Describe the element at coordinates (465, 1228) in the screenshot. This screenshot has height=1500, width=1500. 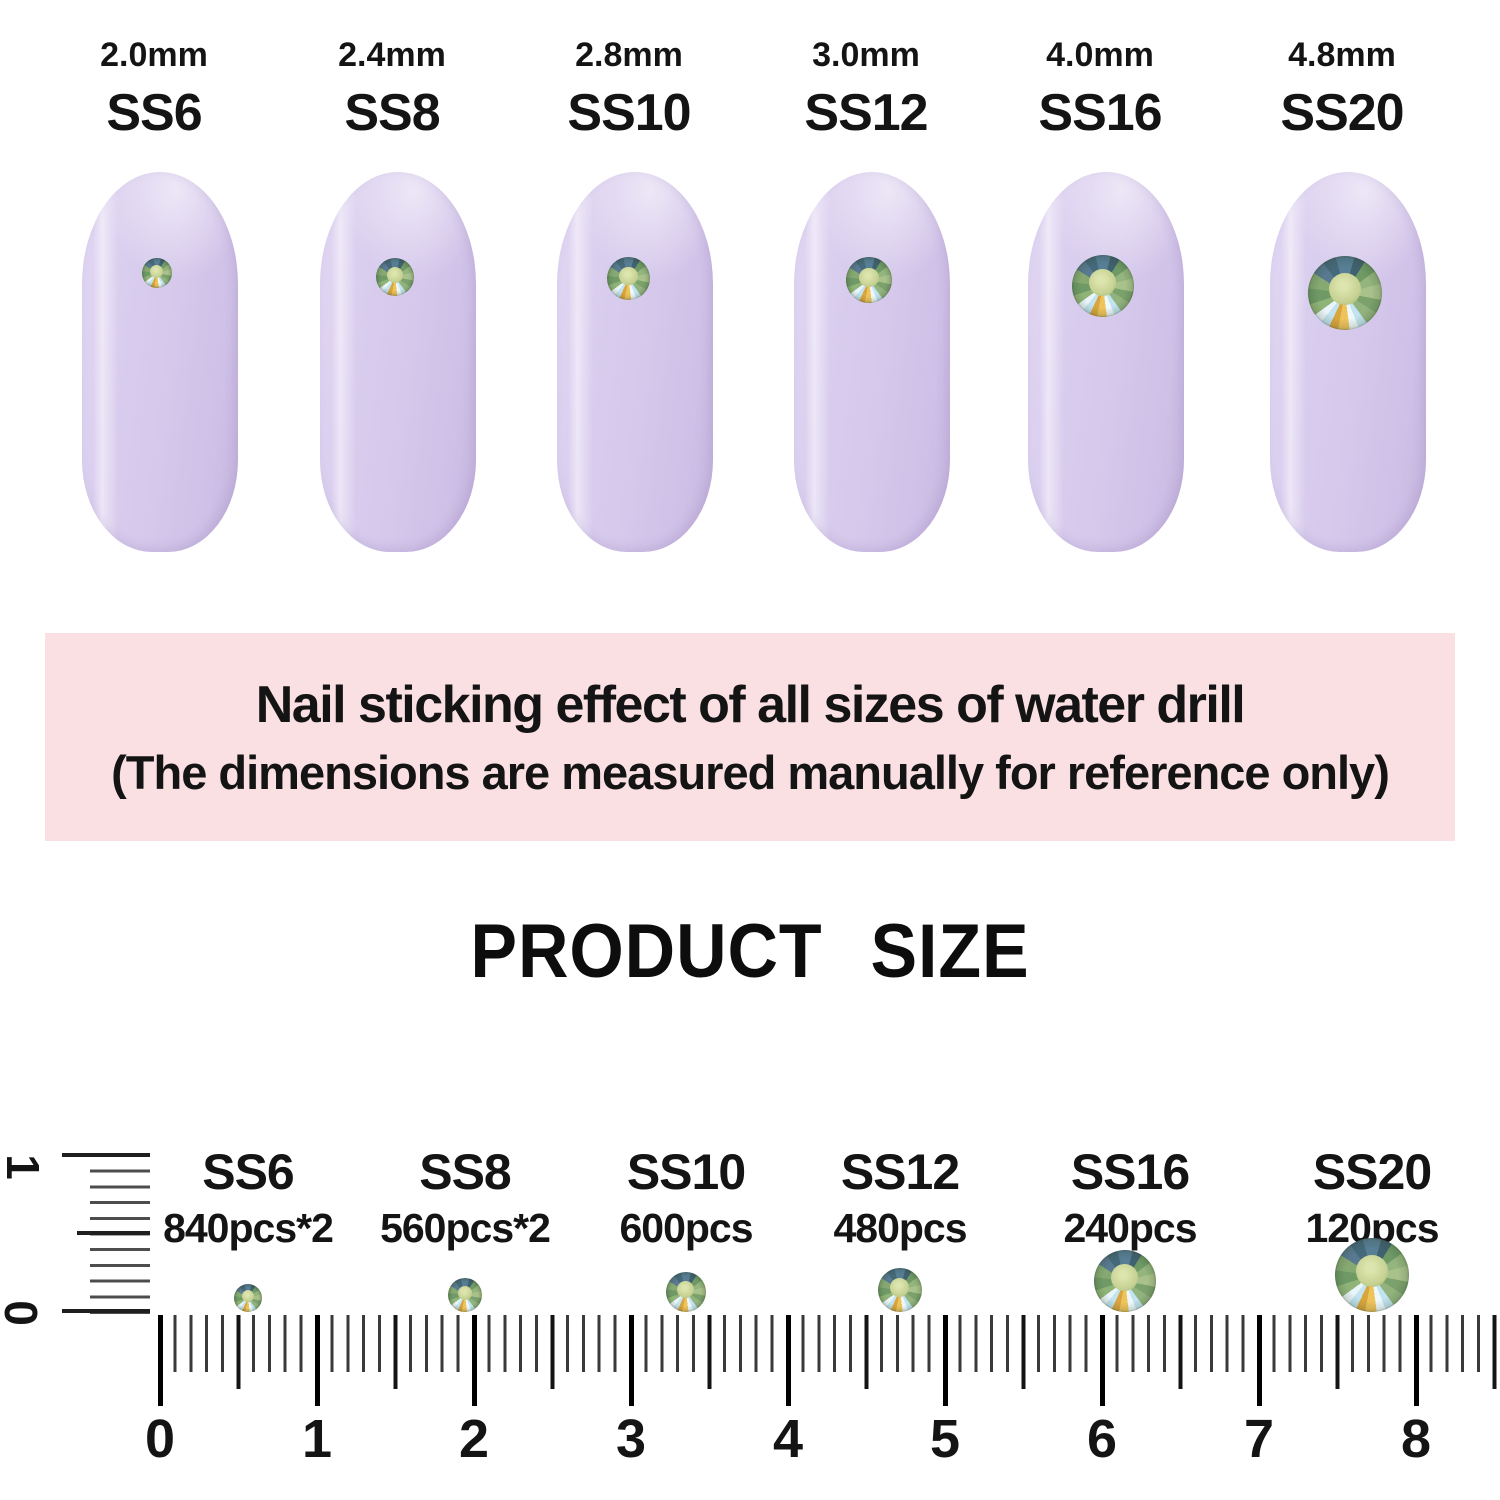
I see `qty-label: 560pcs*2` at that location.